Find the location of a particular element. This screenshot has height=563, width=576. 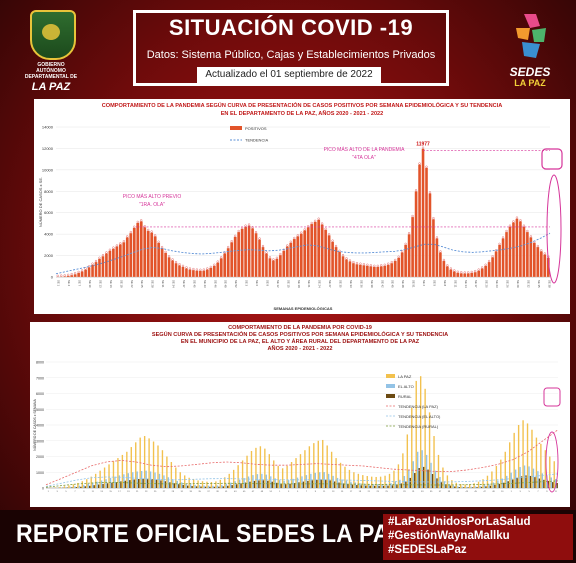

trend-line is located at coordinates (303, 253).